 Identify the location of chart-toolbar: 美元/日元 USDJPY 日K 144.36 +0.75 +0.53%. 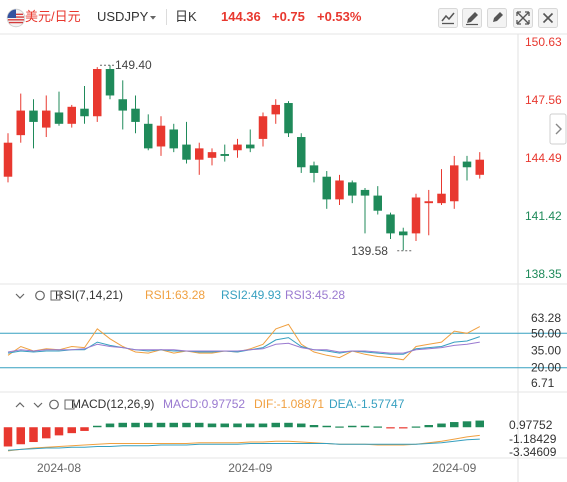
(283, 17).